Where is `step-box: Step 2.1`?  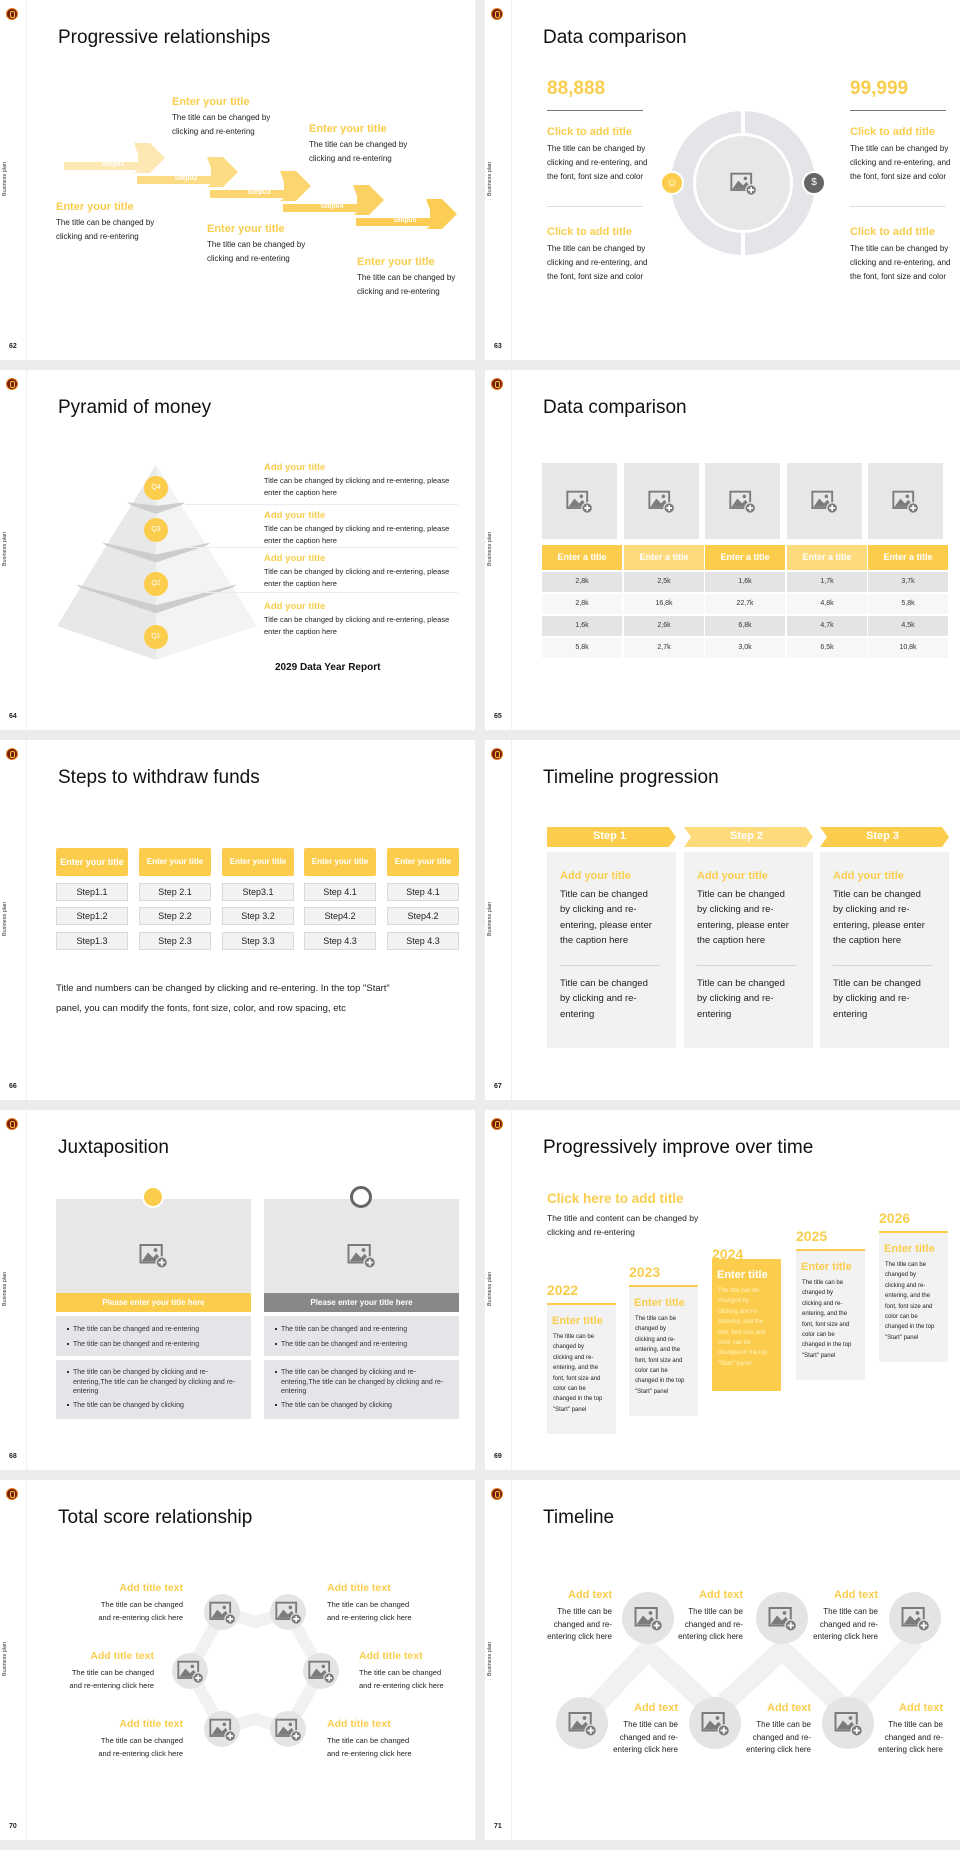 step-box: Step 2.1 is located at coordinates (175, 892).